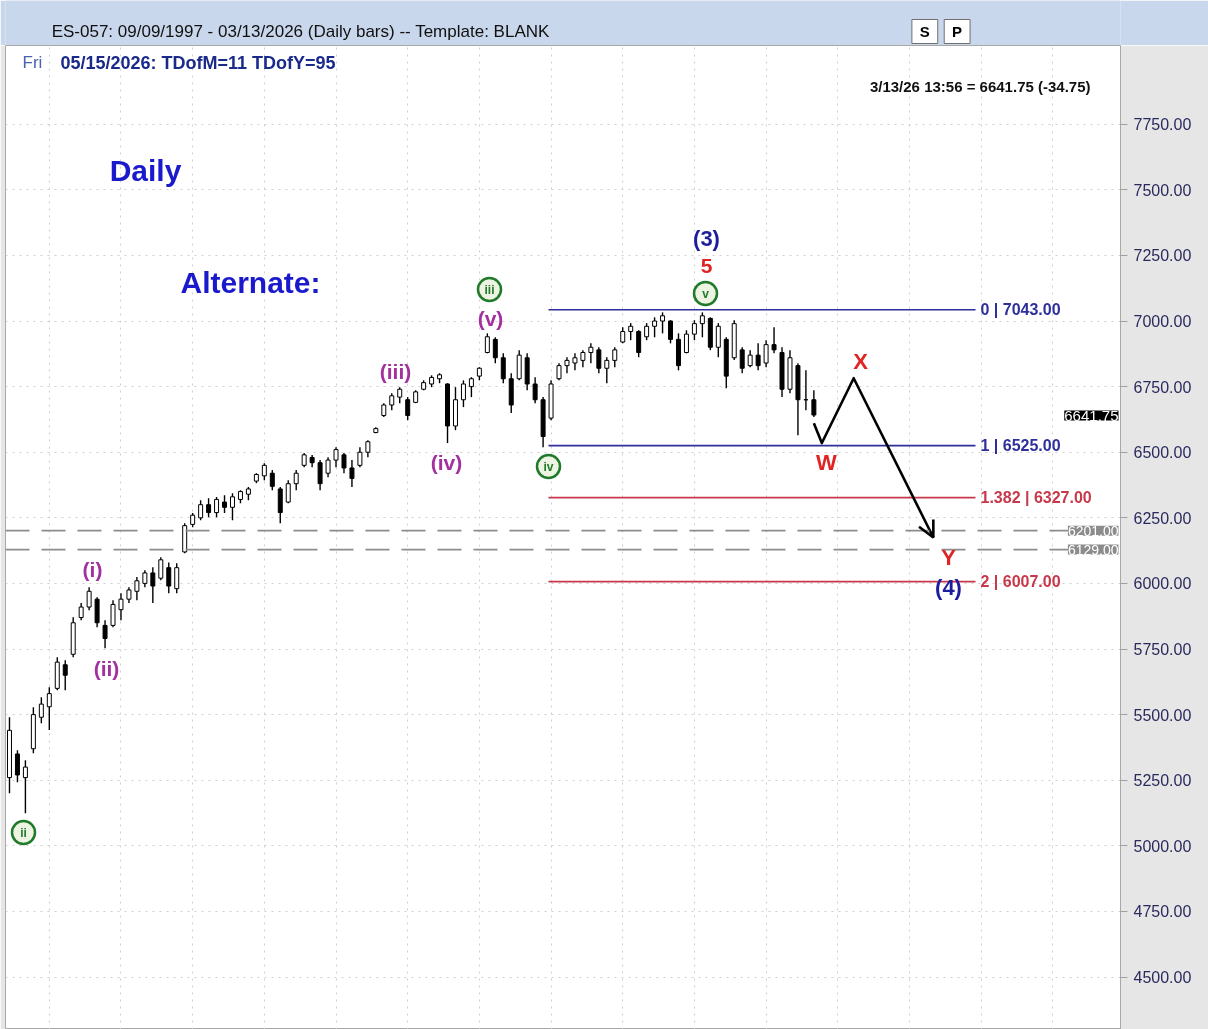 Image resolution: width=1208 pixels, height=1029 pixels. What do you see at coordinates (827, 462) in the screenshot?
I see `annotation: W` at bounding box center [827, 462].